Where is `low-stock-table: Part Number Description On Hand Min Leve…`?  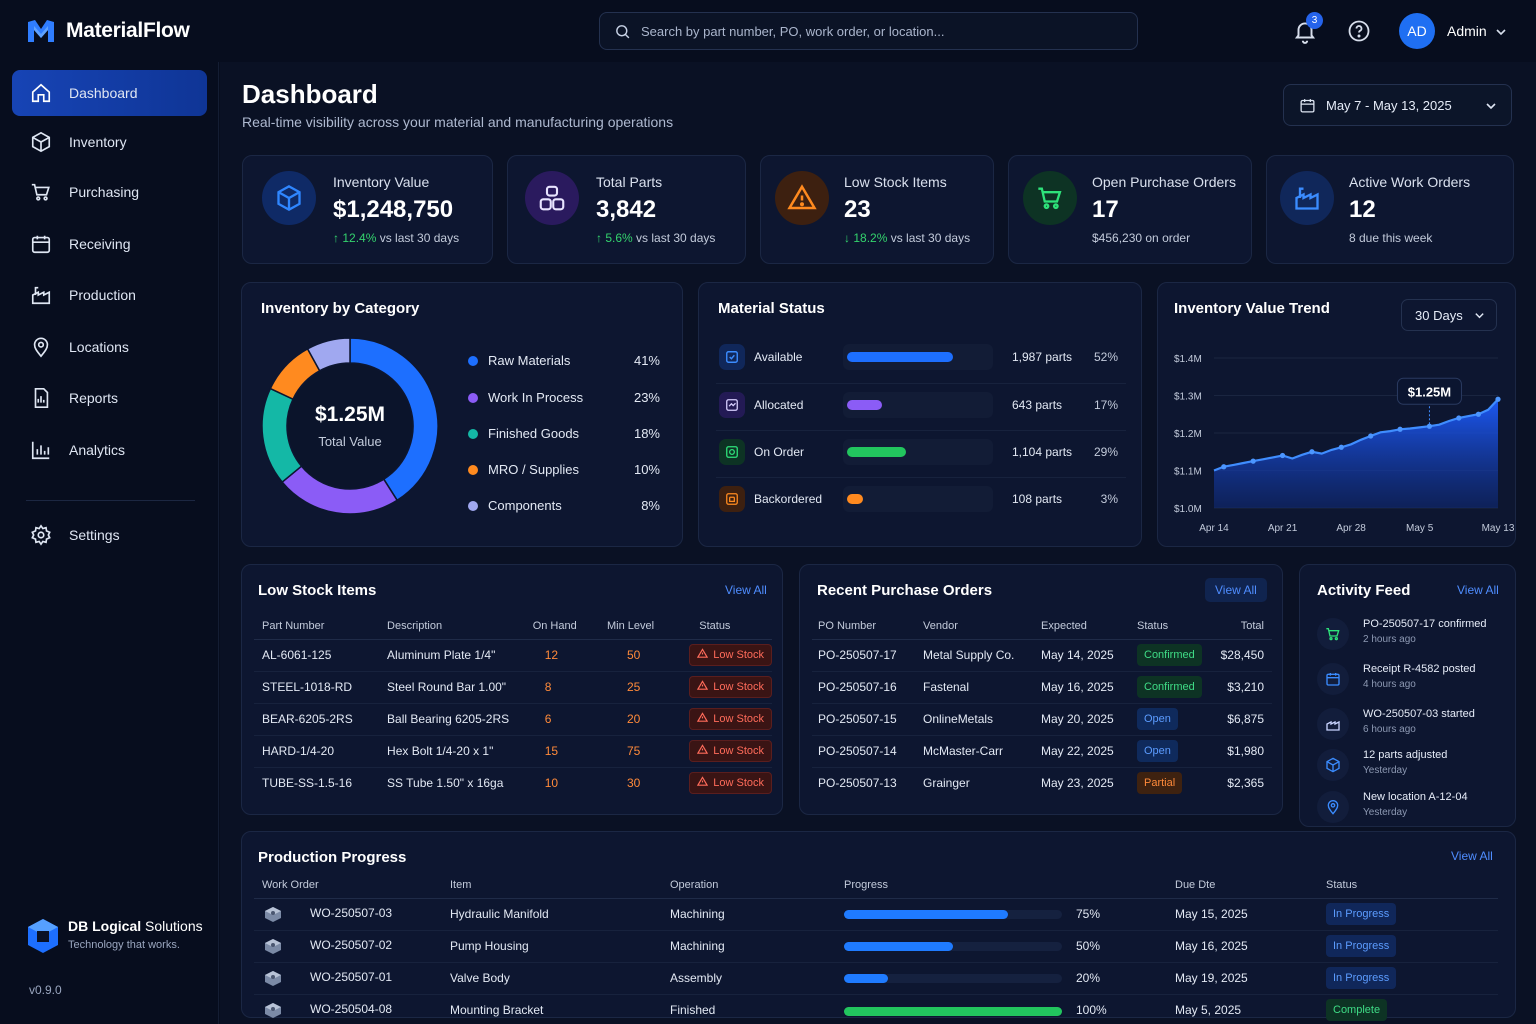 low-stock-table: Part Number Description On Hand Min Leve… is located at coordinates (513, 706).